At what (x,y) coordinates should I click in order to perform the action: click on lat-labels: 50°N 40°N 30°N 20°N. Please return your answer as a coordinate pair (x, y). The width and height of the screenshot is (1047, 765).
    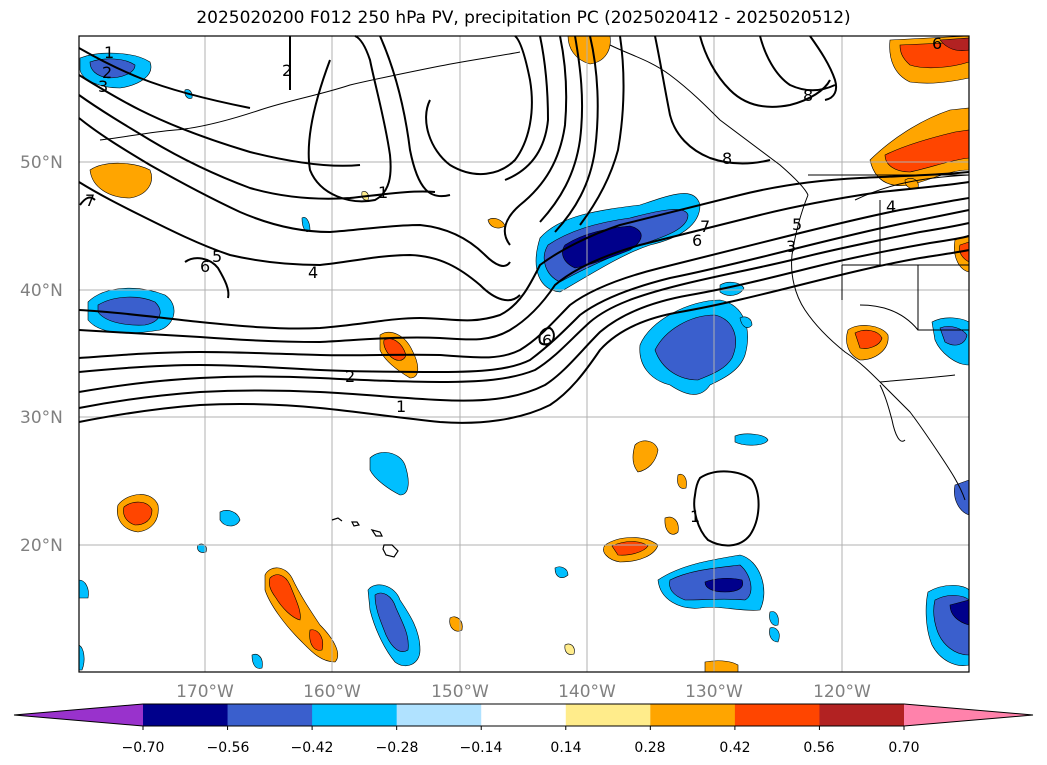
    Looking at the image, I should click on (41, 354).